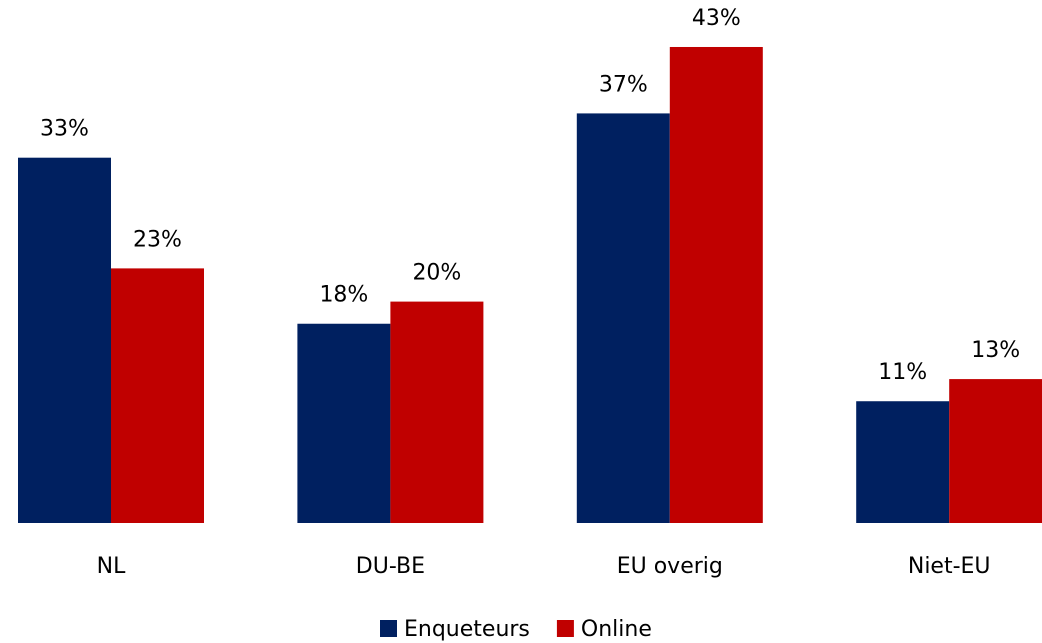  What do you see at coordinates (949, 566) in the screenshot?
I see `x-tick-label: Niet-EU` at bounding box center [949, 566].